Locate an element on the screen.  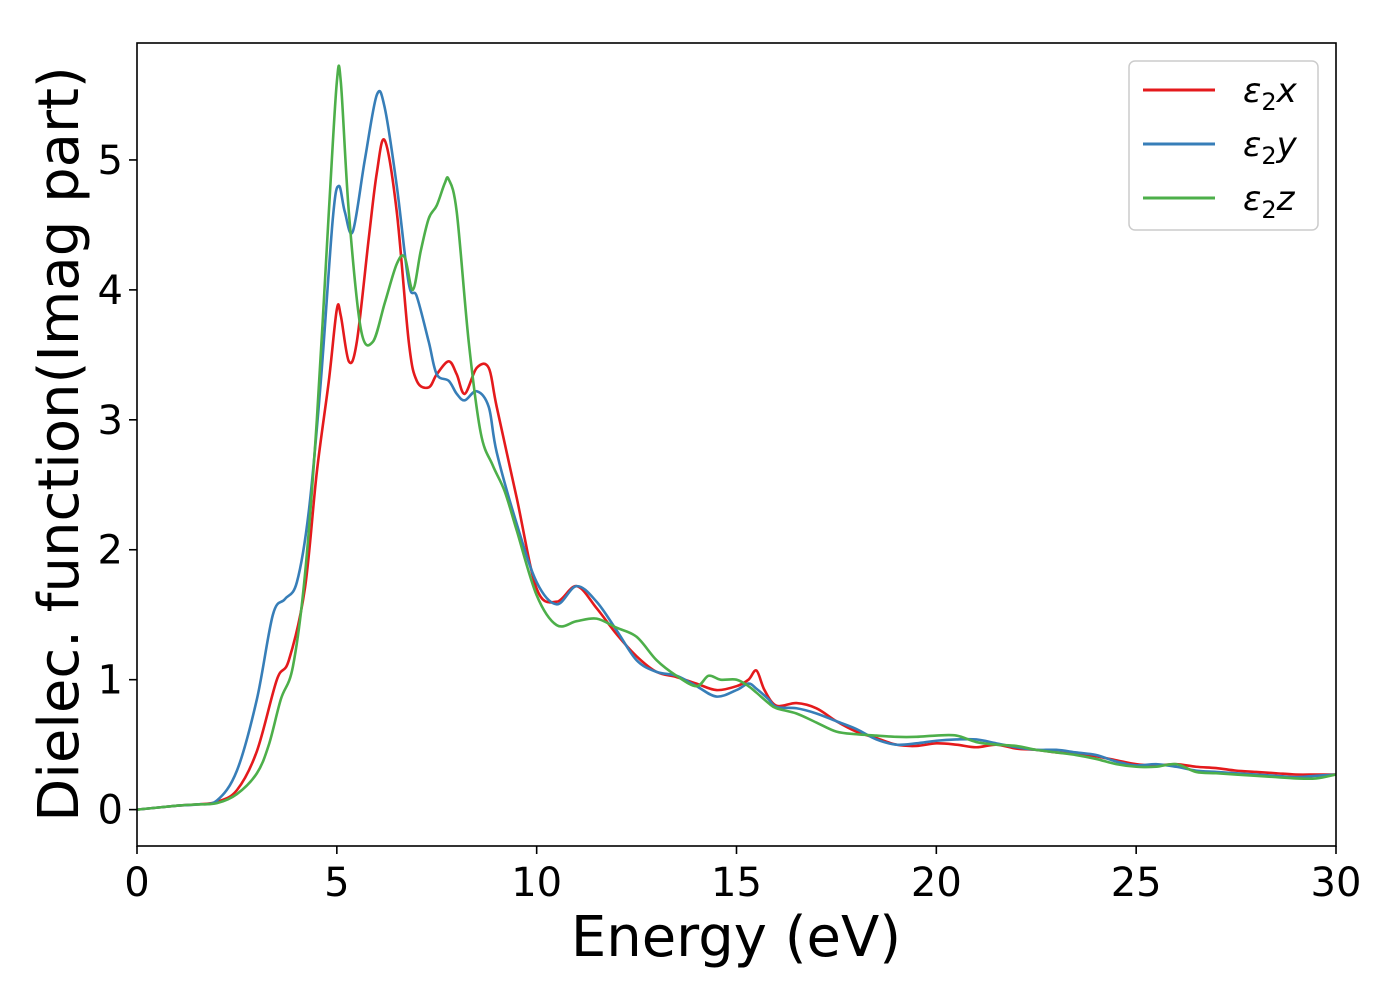
x-axis-title: Energy (eV) is located at coordinates (736, 937).